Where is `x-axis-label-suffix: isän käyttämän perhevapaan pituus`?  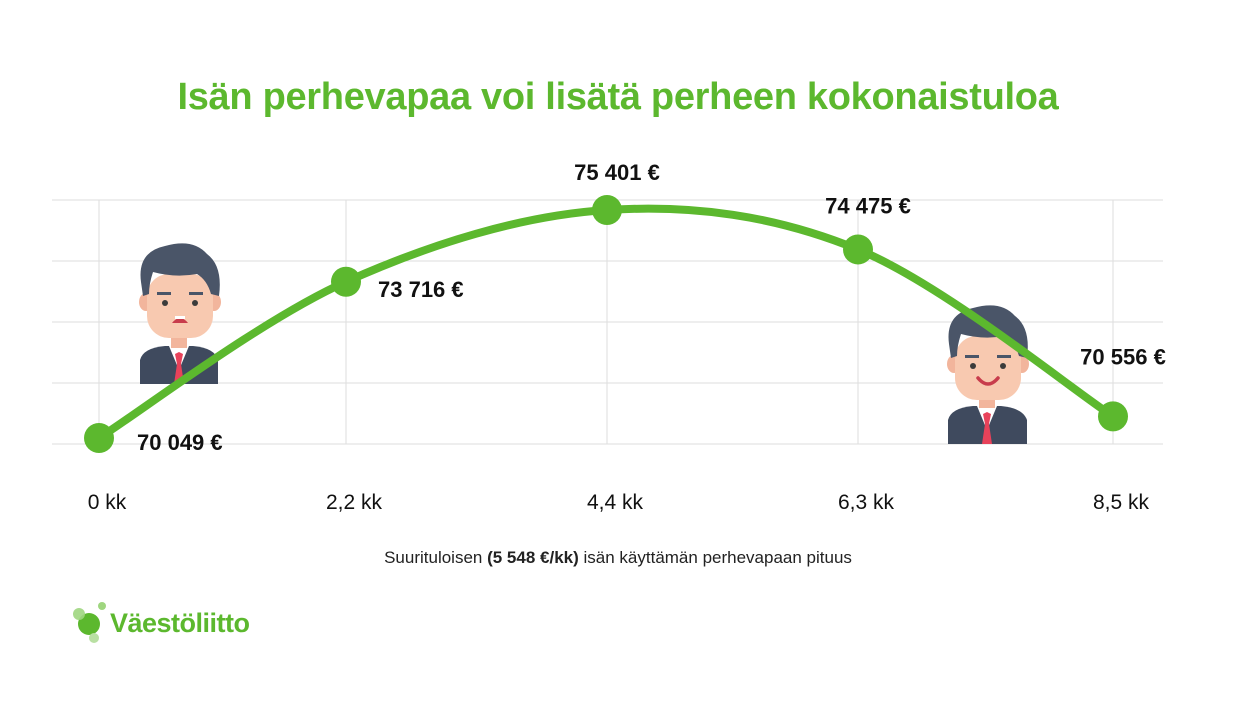 x-axis-label-suffix: isän käyttämän perhevapaan pituus is located at coordinates (715, 557).